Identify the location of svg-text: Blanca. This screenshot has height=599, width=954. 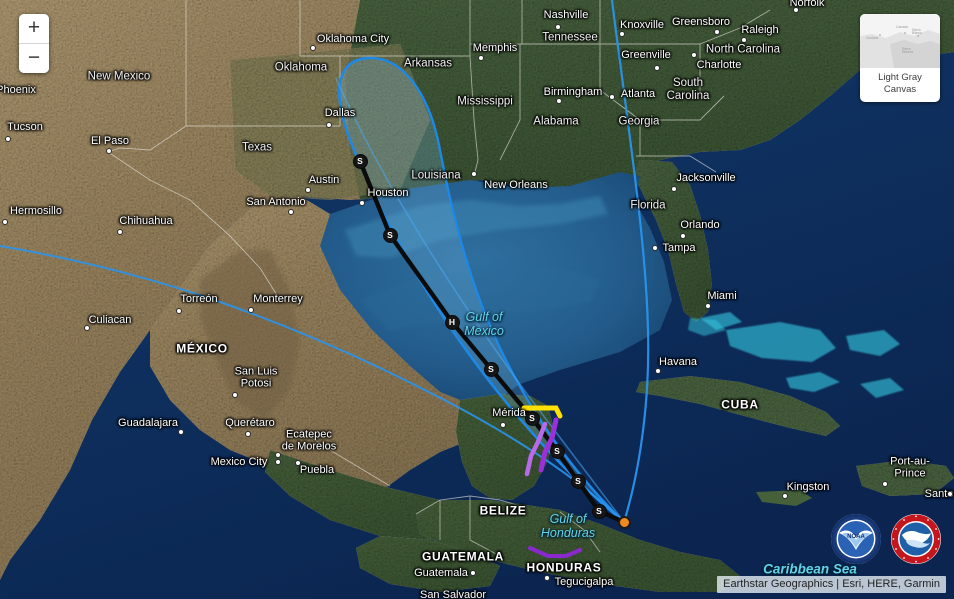
(917, 33).